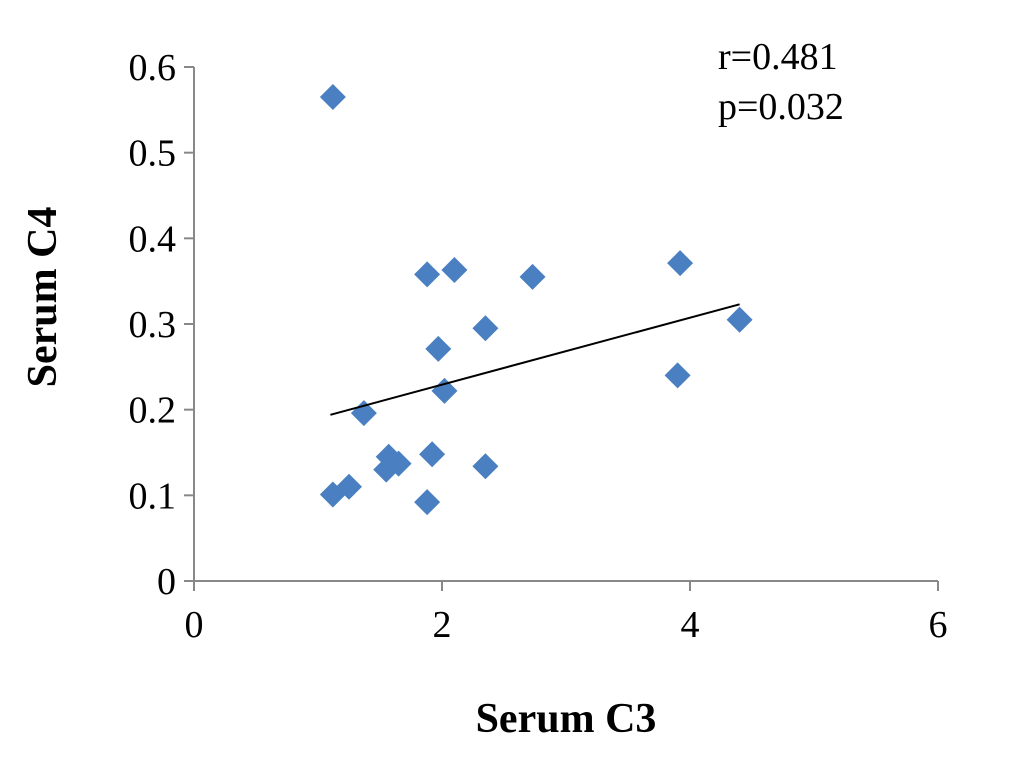 The height and width of the screenshot is (770, 1016). What do you see at coordinates (153, 411) in the screenshot?
I see `y-tick-label: 0.2` at bounding box center [153, 411].